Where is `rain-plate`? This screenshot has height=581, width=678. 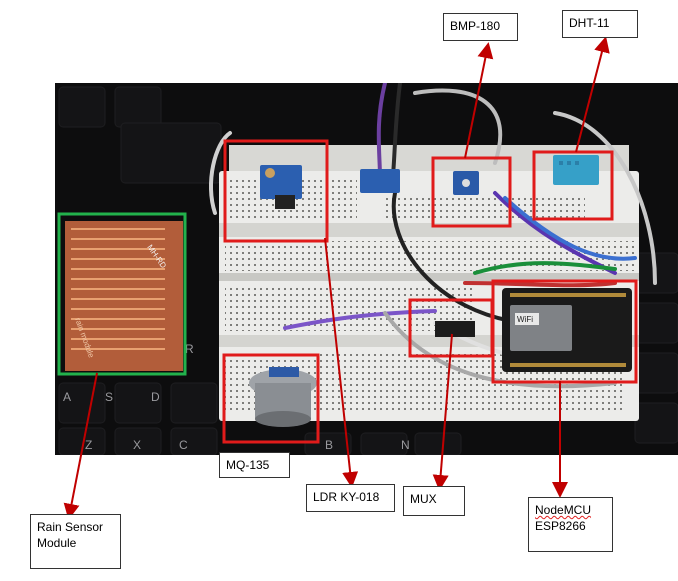
rain-plate is located at coordinates (124, 296).